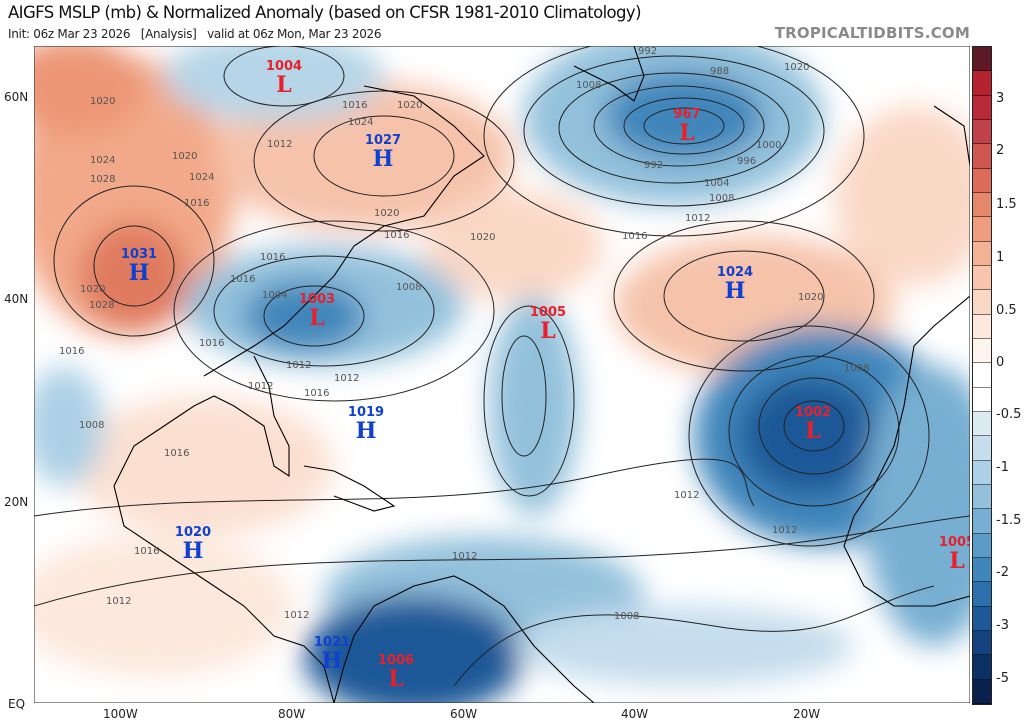  What do you see at coordinates (17, 704) in the screenshot?
I see `lat-label-eq: EQ` at bounding box center [17, 704].